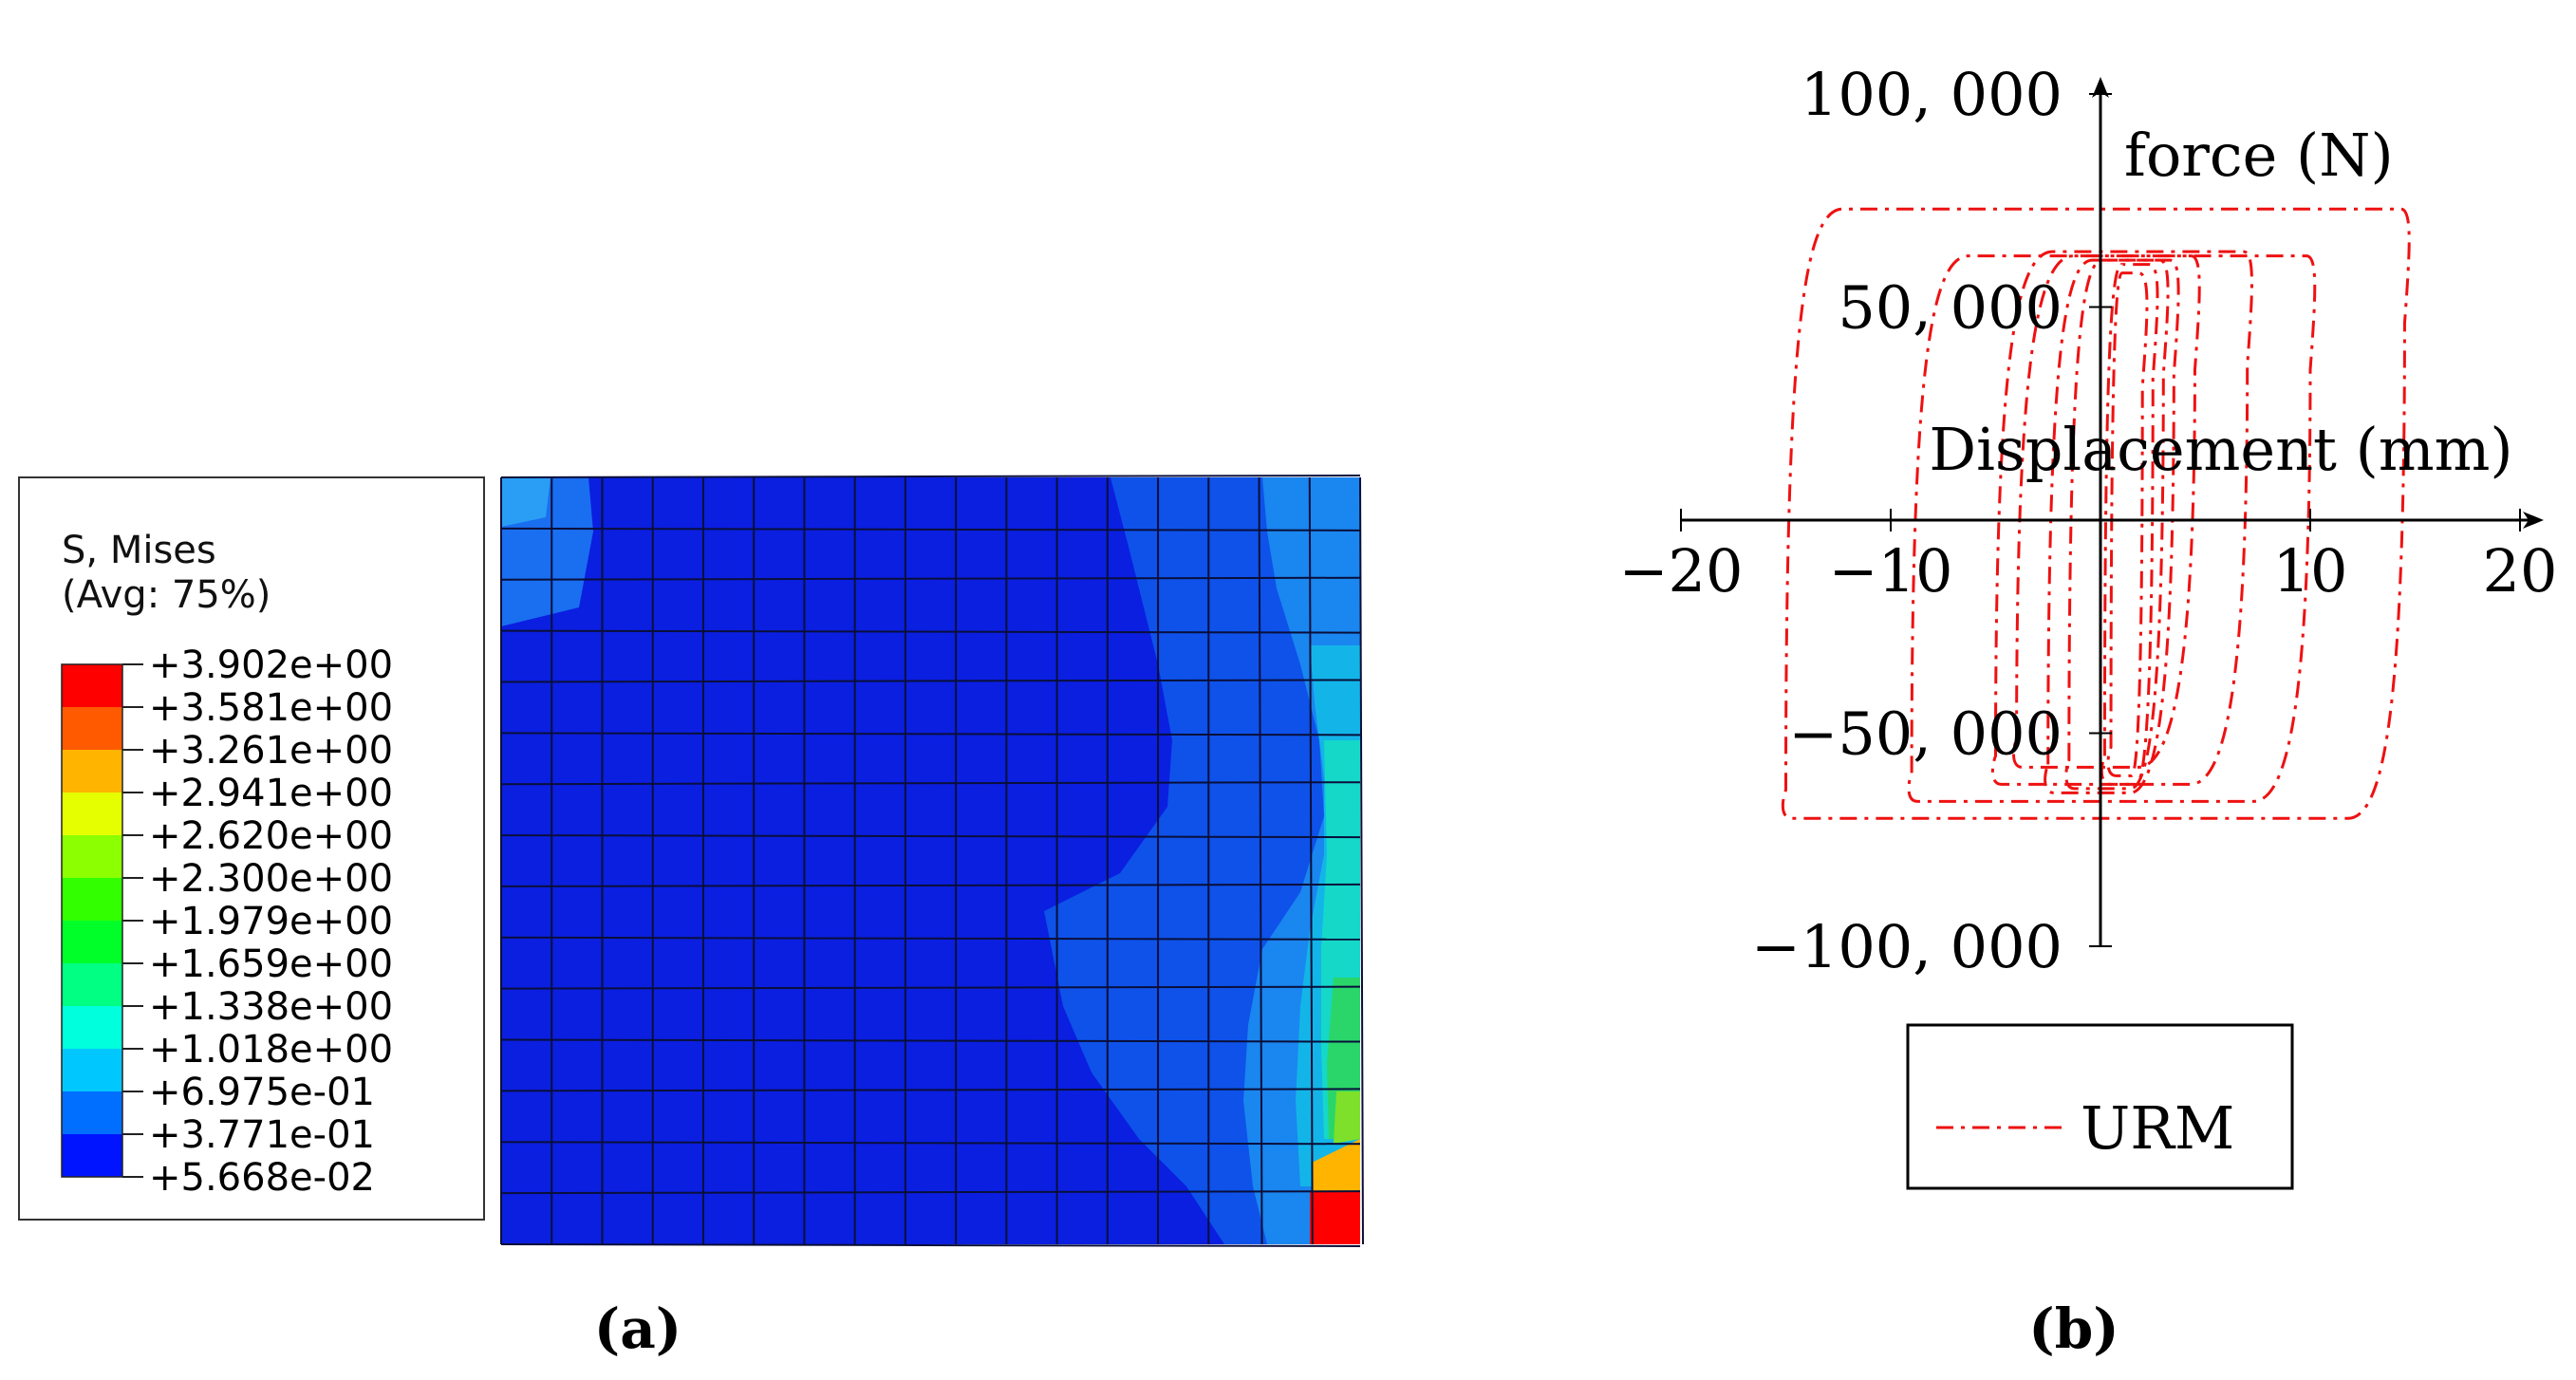 The height and width of the screenshot is (1380, 2576). I want to click on caption-a: (a), so click(638, 1328).